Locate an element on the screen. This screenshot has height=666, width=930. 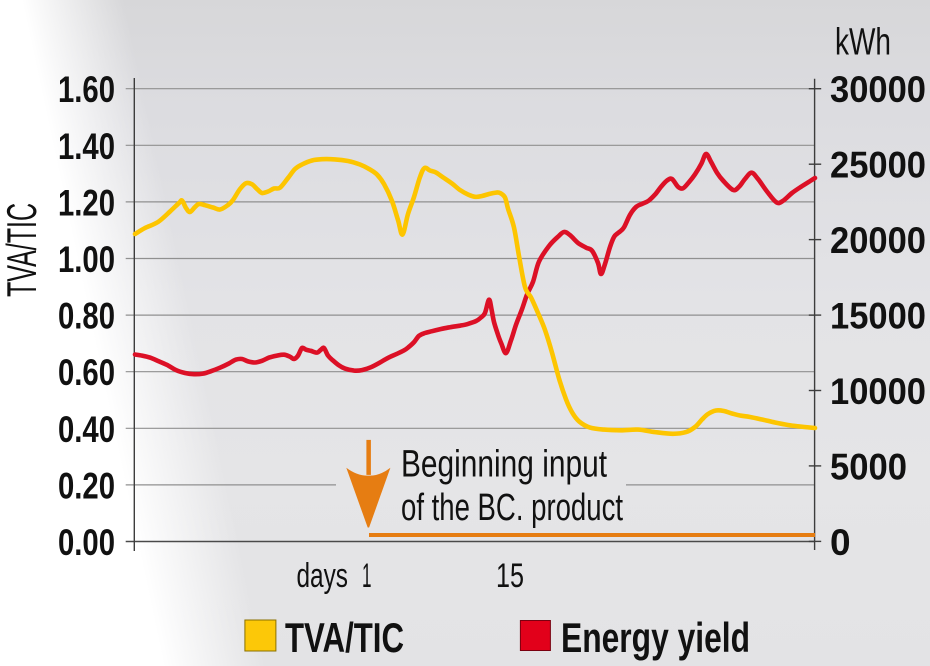
svg-text: Beginning input is located at coordinates (504, 465).